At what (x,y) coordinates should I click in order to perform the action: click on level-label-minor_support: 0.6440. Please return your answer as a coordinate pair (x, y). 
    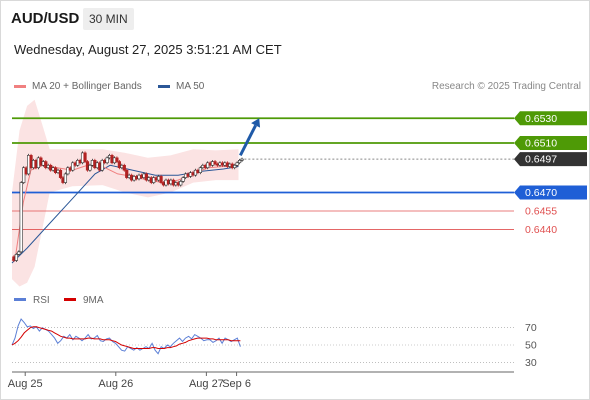
    Looking at the image, I should click on (541, 230).